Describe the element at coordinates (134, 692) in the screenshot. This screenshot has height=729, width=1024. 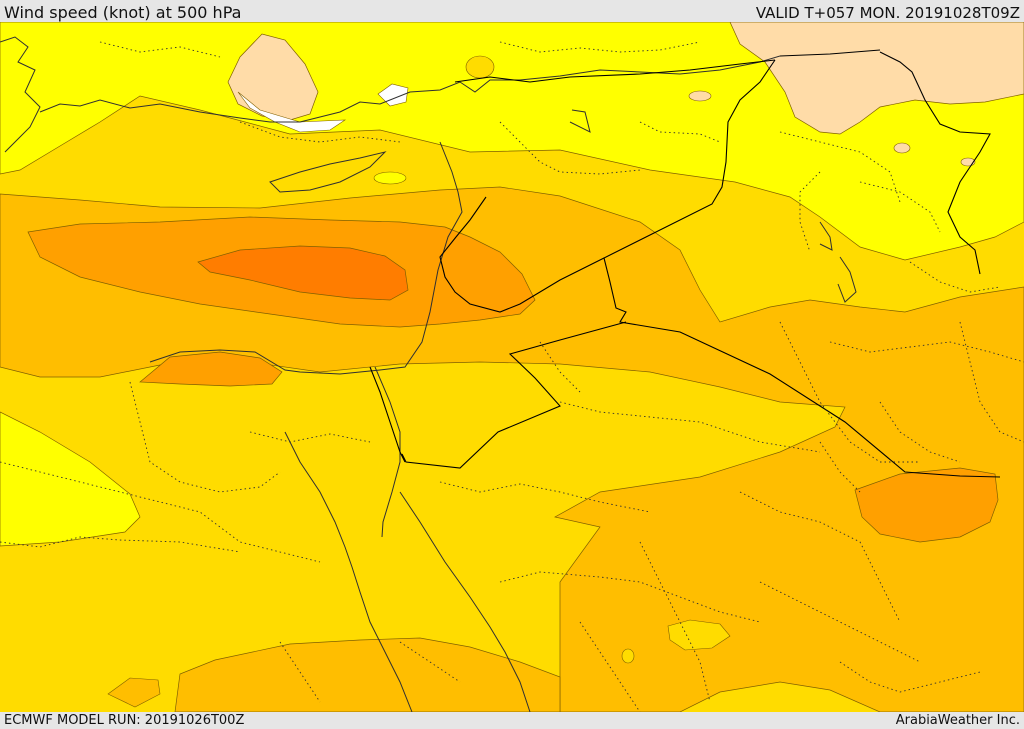
I see `amber-spot` at that location.